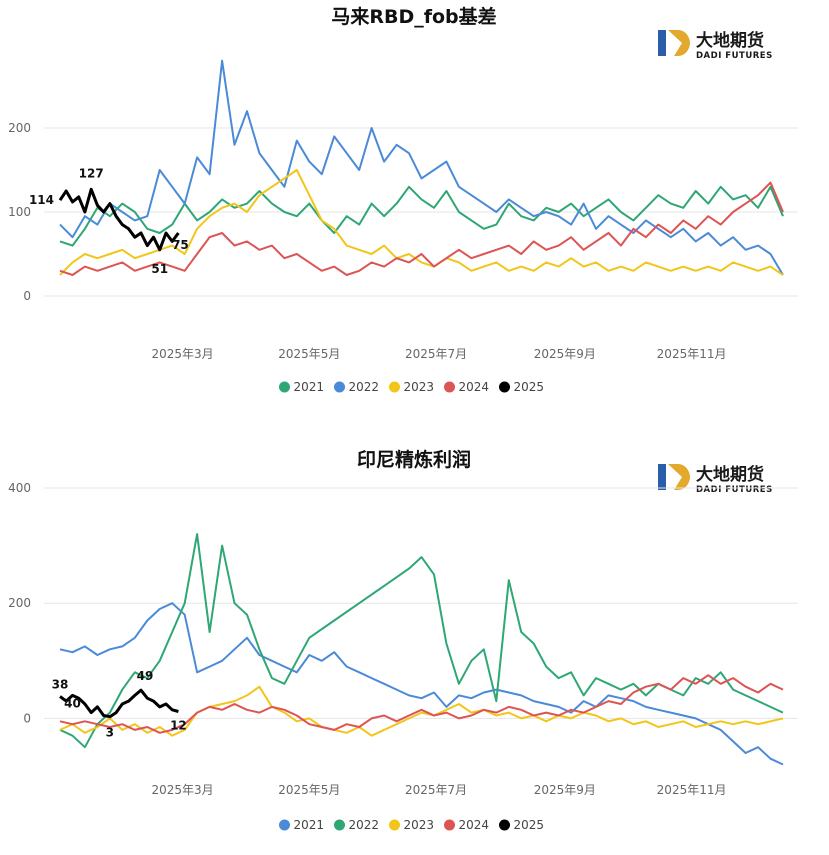 This screenshot has height=855, width=829. Describe the element at coordinates (414, 459) in the screenshot. I see `chart-title: 印尼精炼利润` at that location.